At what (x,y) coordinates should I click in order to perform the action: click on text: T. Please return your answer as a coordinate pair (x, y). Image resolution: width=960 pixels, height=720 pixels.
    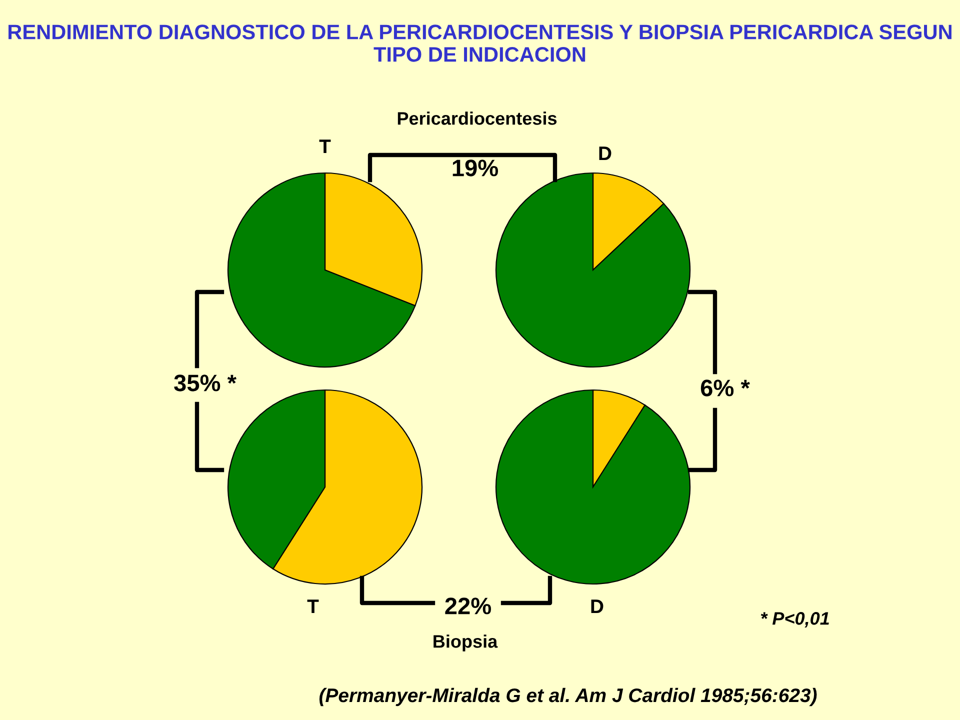
    Looking at the image, I should click on (313, 607).